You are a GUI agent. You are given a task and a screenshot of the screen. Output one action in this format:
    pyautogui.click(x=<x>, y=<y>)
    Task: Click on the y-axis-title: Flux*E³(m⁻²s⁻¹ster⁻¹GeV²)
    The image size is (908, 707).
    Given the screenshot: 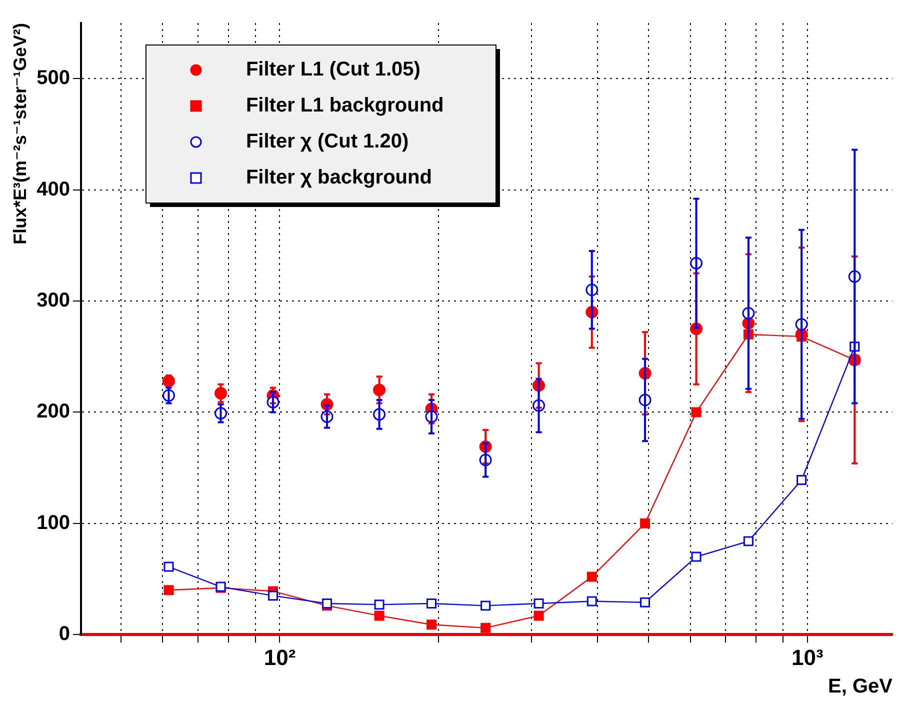 What is the action you would take?
    pyautogui.click(x=20, y=133)
    